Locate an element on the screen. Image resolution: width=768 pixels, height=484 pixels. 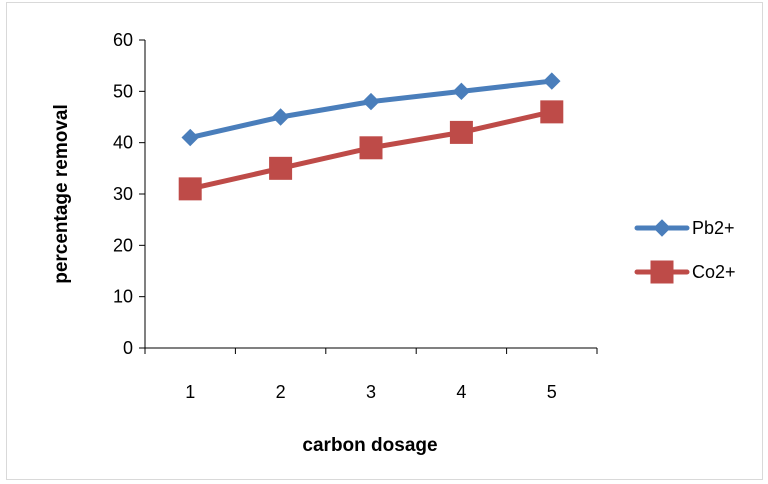
legend-item-1: Pb2+ is located at coordinates (684, 228).